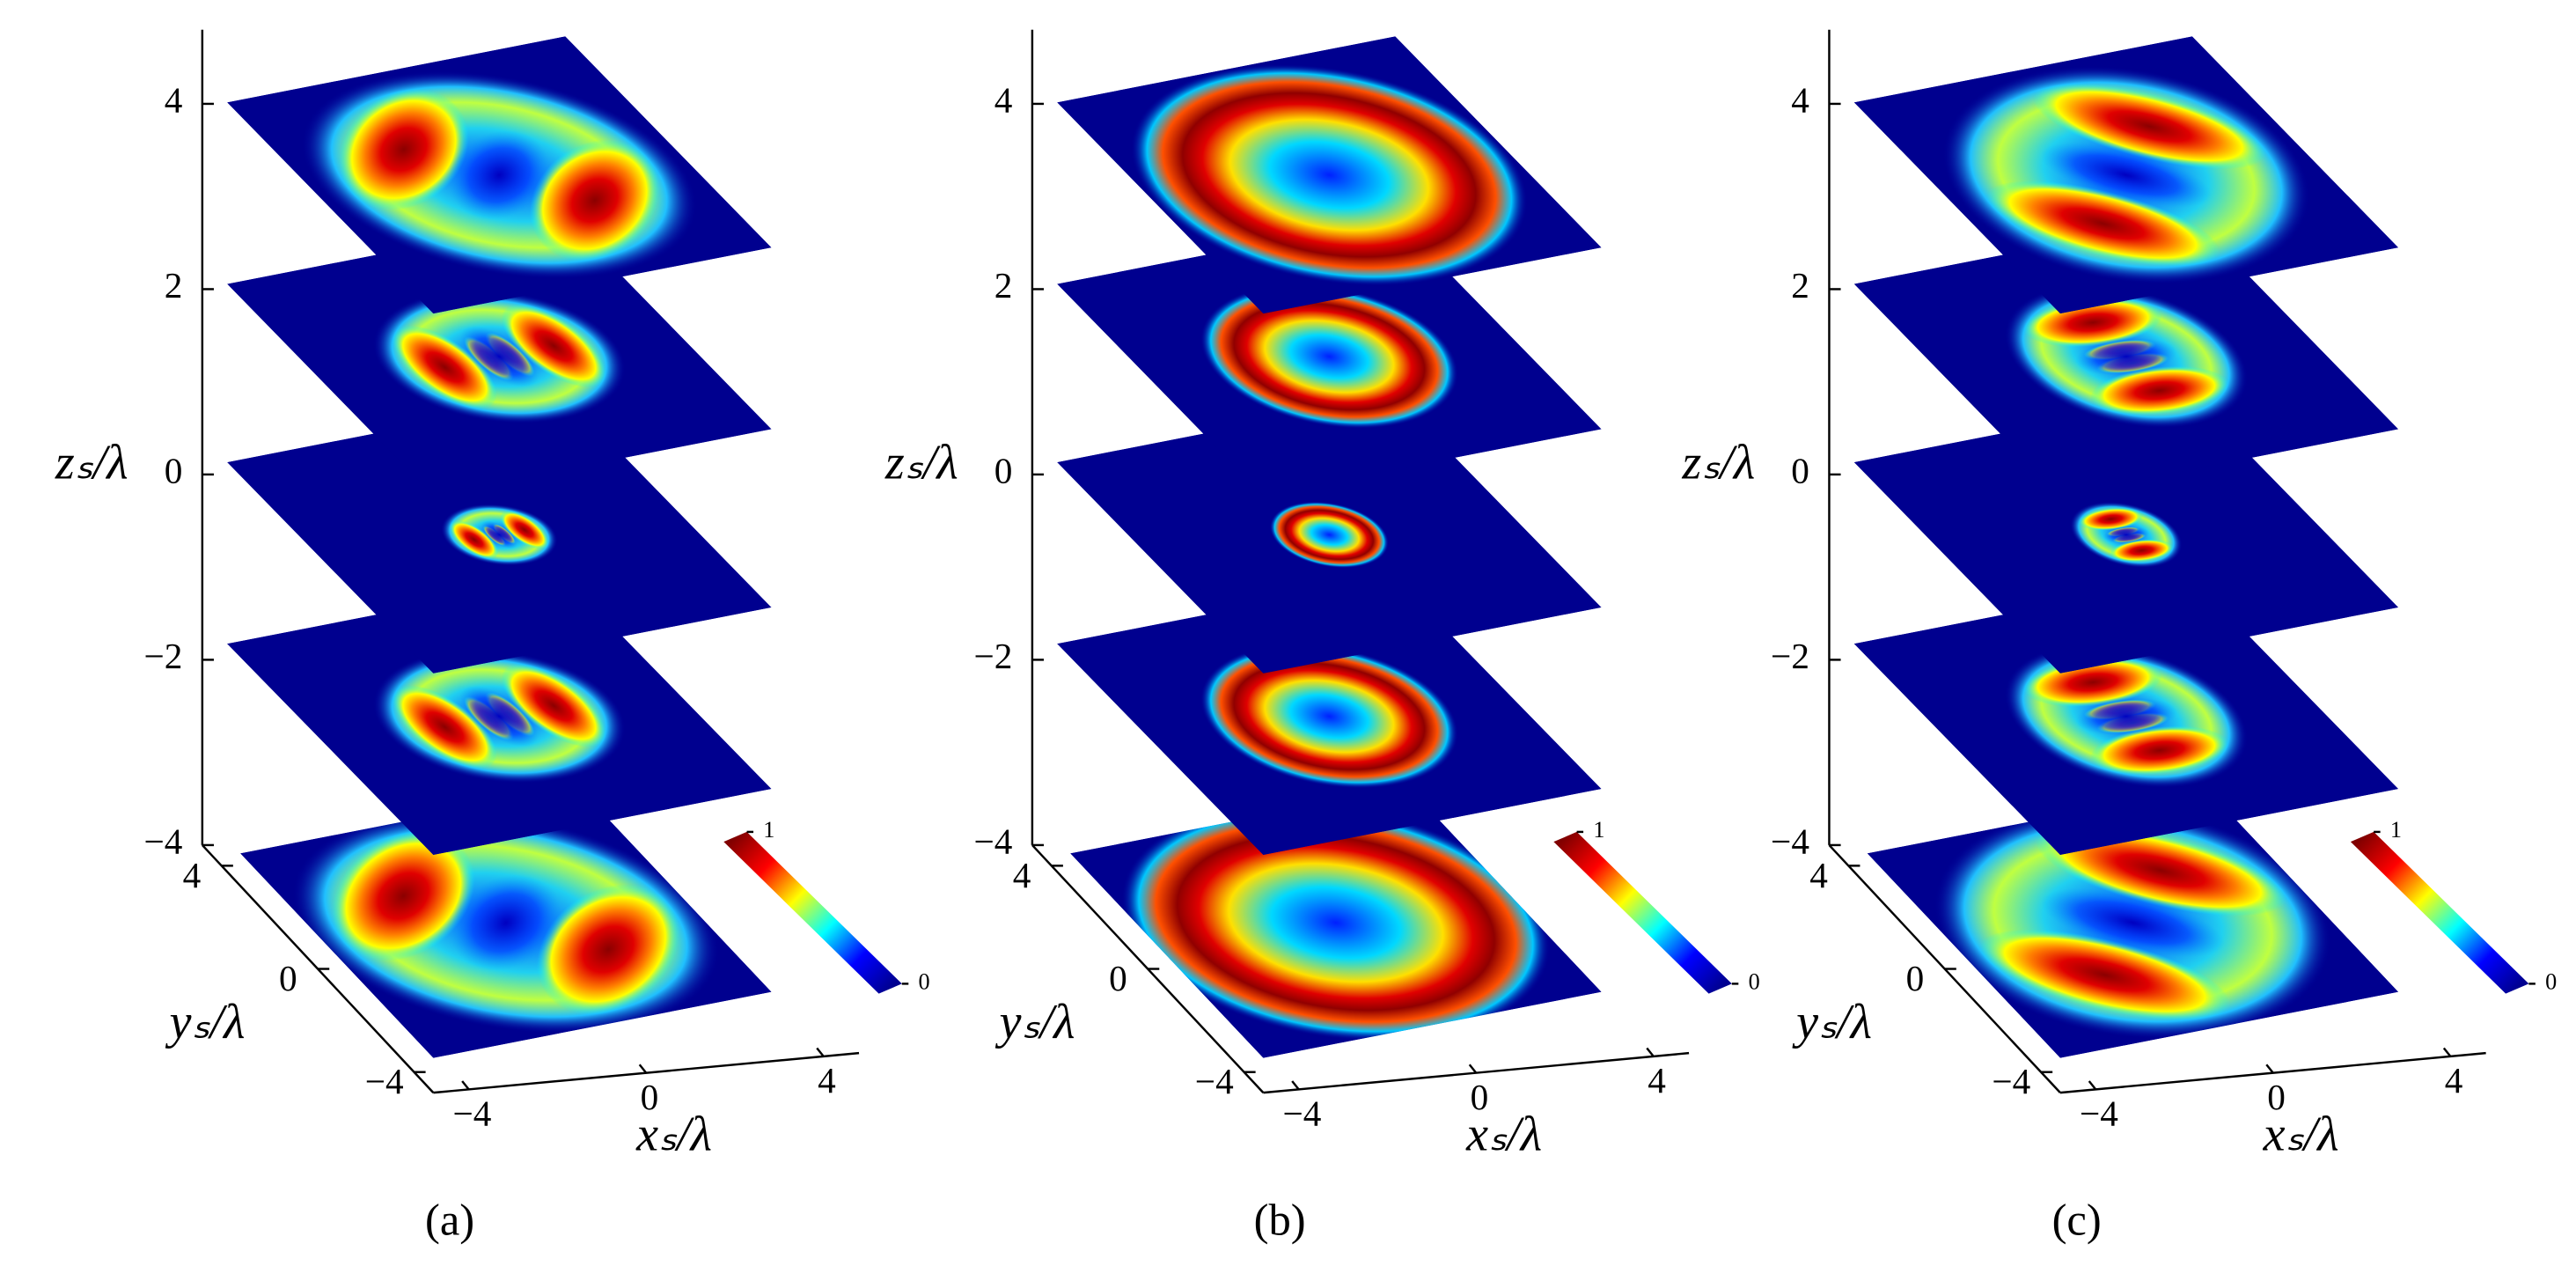 This screenshot has width=2576, height=1266. Describe the element at coordinates (1790, 841) in the screenshot. I see `z-tick-label: −4` at that location.